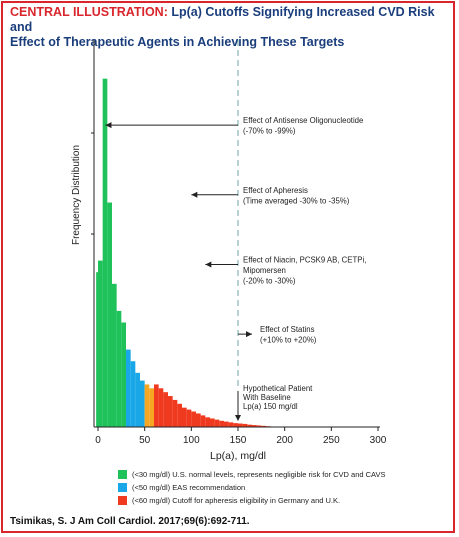 This screenshot has width=459, height=537. What do you see at coordinates (122, 474) in the screenshot?
I see `legend-swatch-green` at bounding box center [122, 474].